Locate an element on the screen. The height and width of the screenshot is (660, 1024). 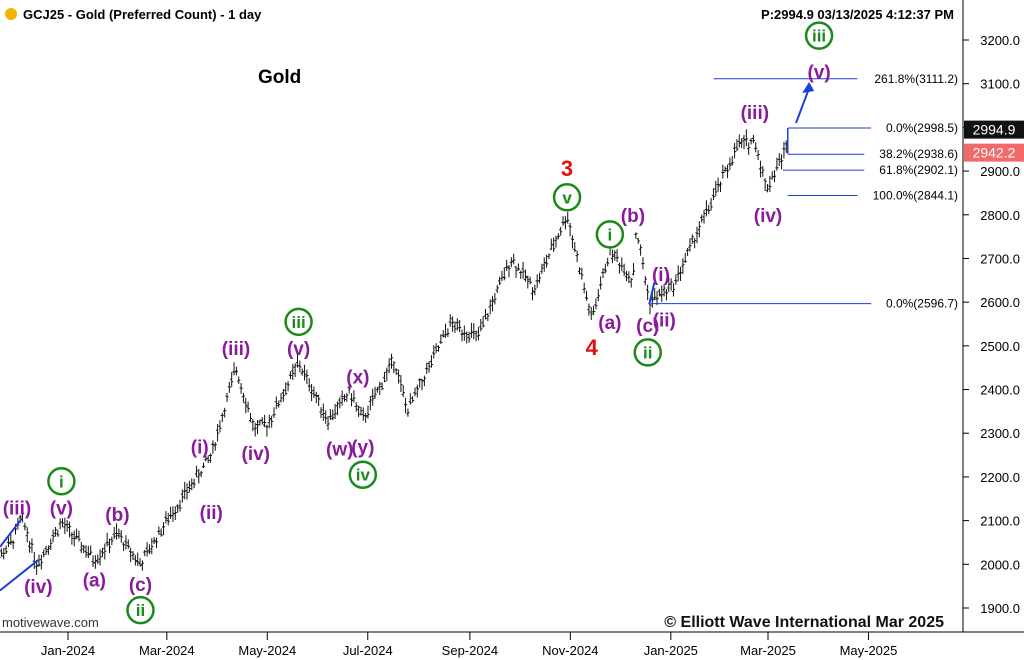
wave-label: v is located at coordinates (567, 197).